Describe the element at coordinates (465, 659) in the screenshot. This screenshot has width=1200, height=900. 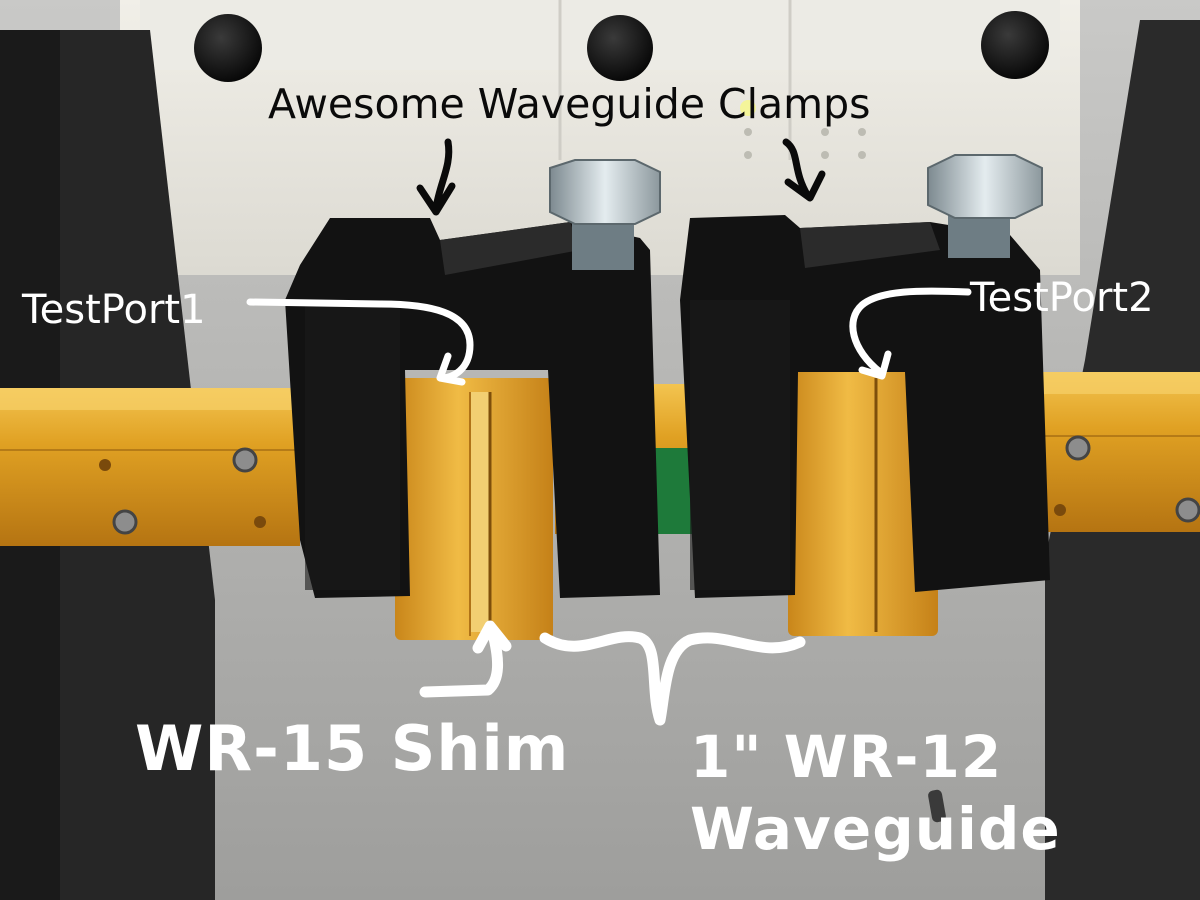
I see `white-arrow-shim` at that location.